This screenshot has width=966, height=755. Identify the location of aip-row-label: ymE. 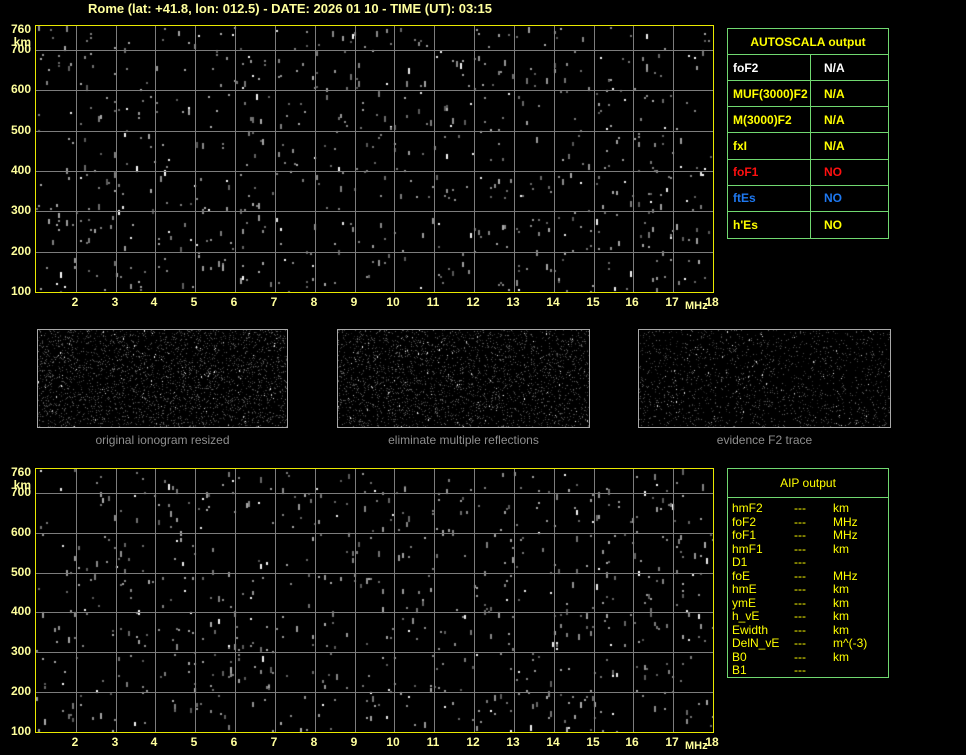
(744, 602).